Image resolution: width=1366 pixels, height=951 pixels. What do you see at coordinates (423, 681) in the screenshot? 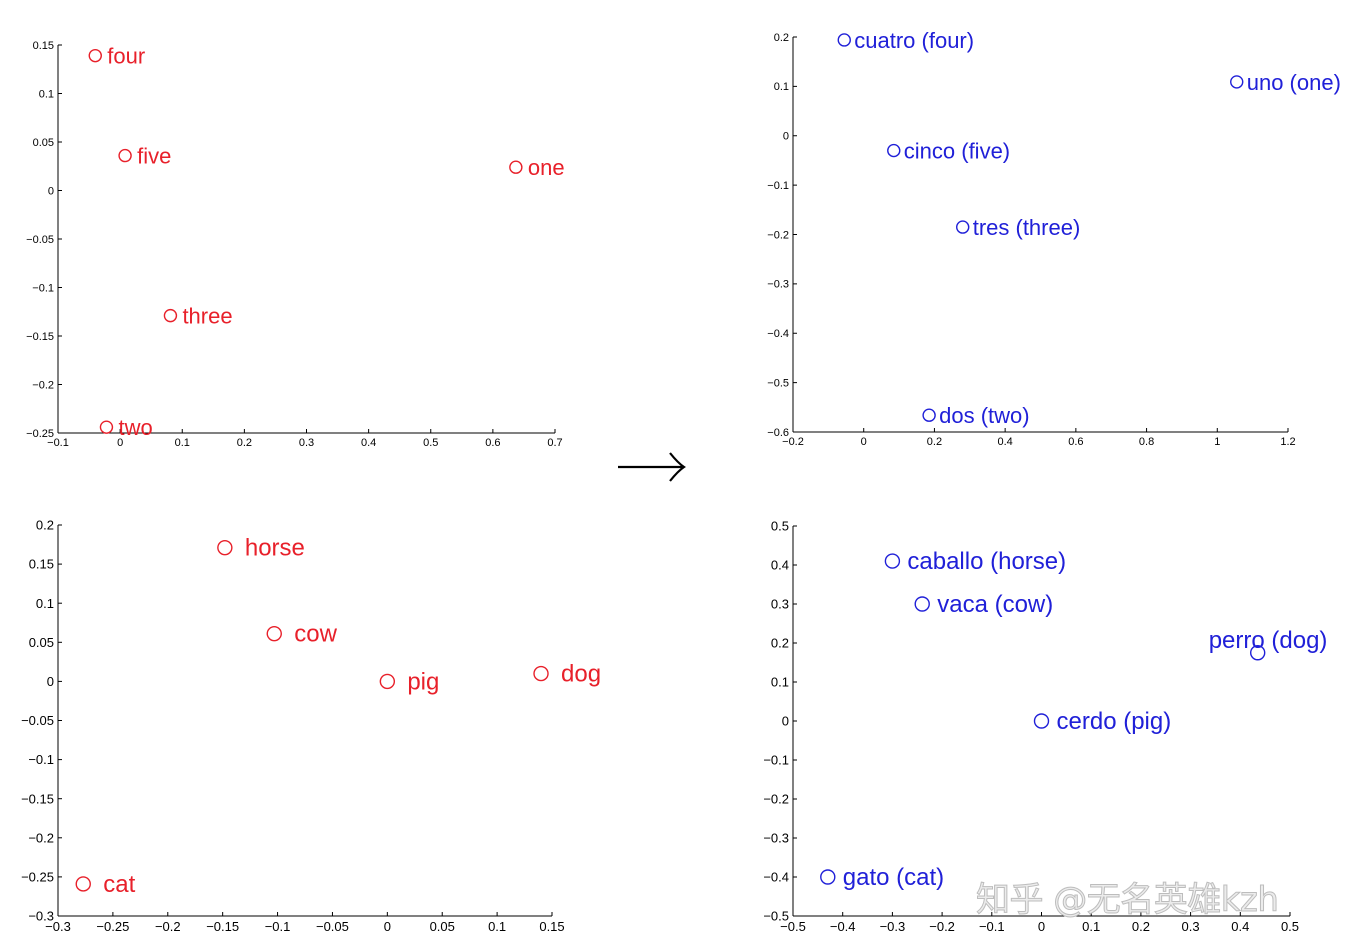
I see `data-point-label: pig` at bounding box center [423, 681].